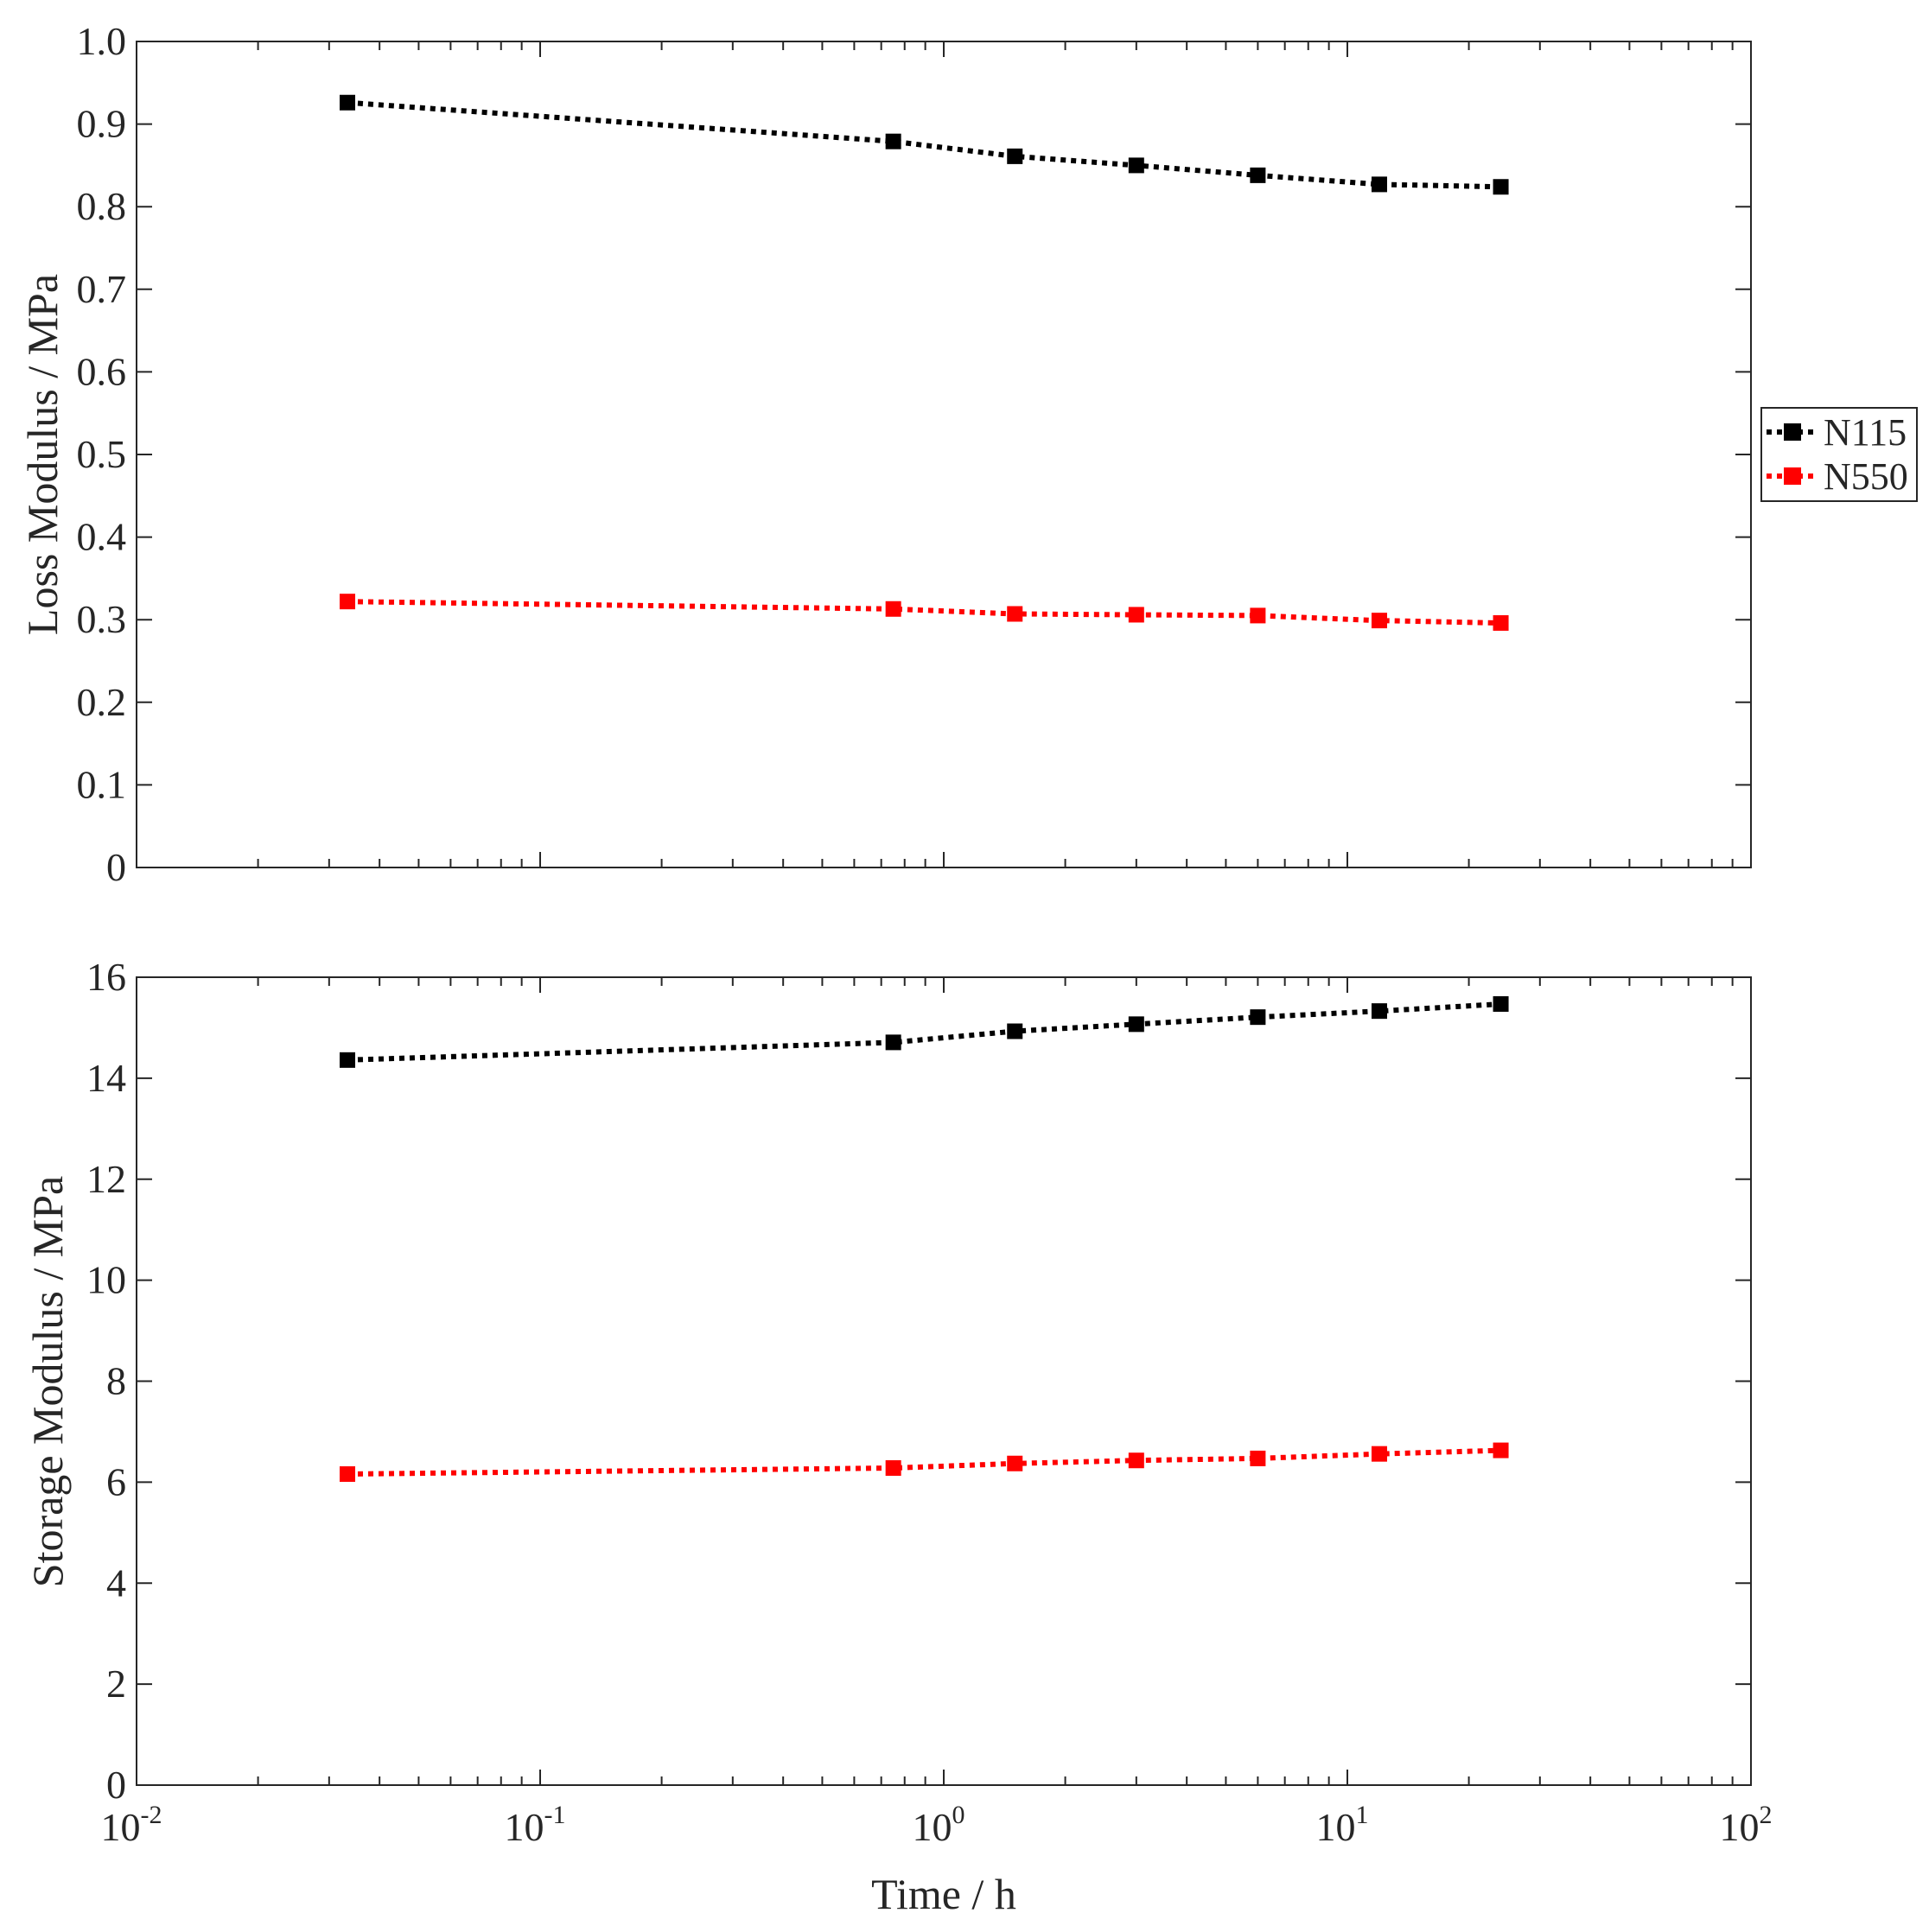  Describe the element at coordinates (116, 1684) in the screenshot. I see `y-tick-label: 2` at that location.